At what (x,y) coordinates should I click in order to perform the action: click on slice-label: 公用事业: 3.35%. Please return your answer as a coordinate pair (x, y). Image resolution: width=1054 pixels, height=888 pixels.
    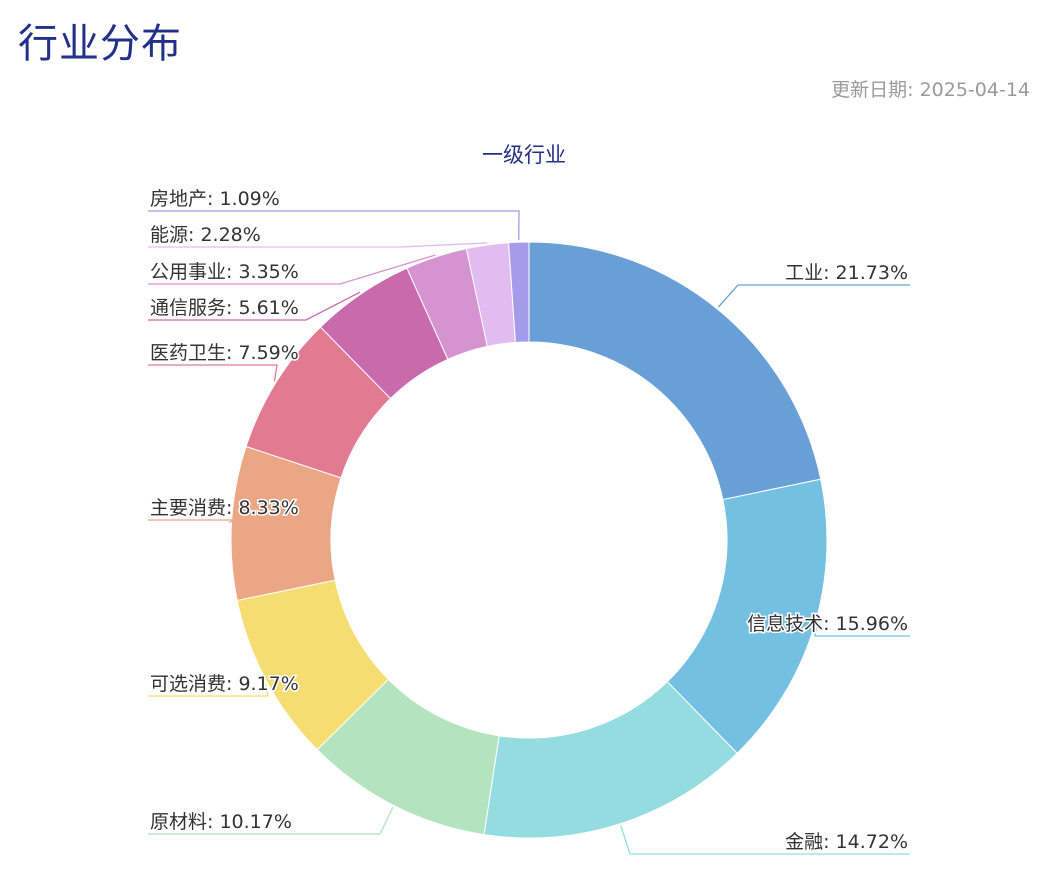
    Looking at the image, I should click on (224, 272).